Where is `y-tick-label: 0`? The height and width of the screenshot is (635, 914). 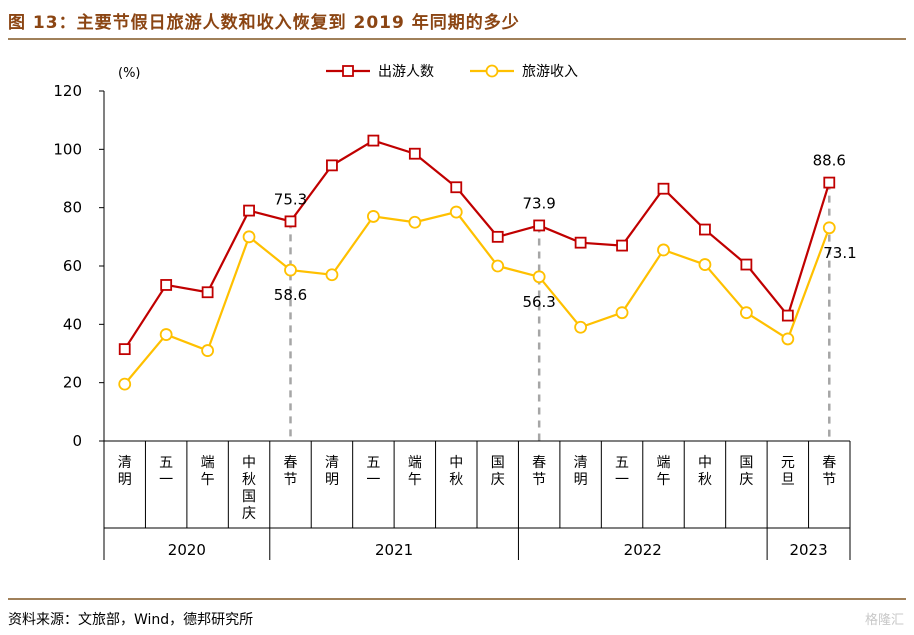
y-tick-label: 0 is located at coordinates (77, 441).